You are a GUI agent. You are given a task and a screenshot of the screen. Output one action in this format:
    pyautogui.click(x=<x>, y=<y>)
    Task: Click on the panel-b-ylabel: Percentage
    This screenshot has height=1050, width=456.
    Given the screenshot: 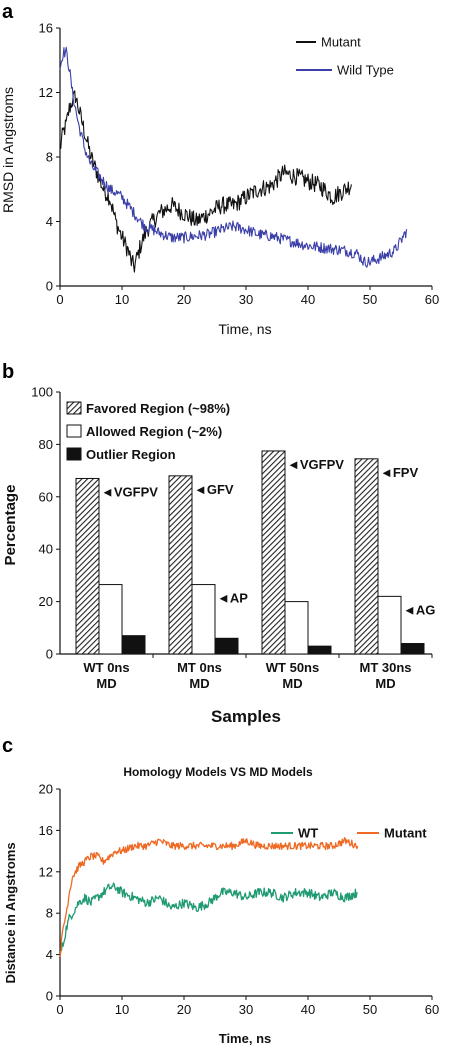 What is the action you would take?
    pyautogui.click(x=10, y=525)
    